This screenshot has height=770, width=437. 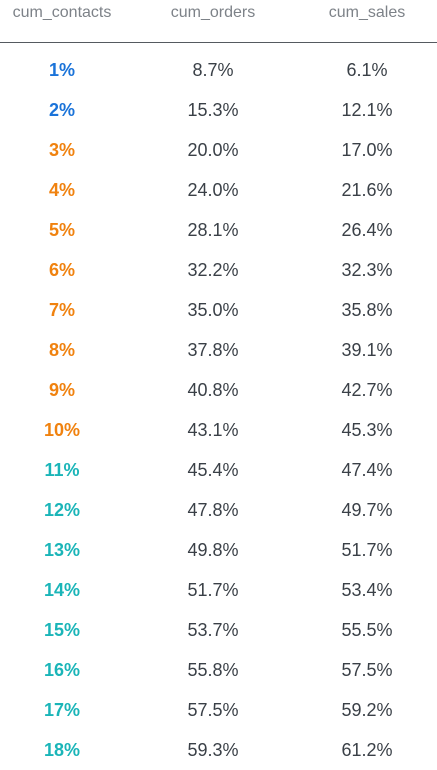 I want to click on table-row: 13% 49.8% 51.7%, so click(x=218, y=550).